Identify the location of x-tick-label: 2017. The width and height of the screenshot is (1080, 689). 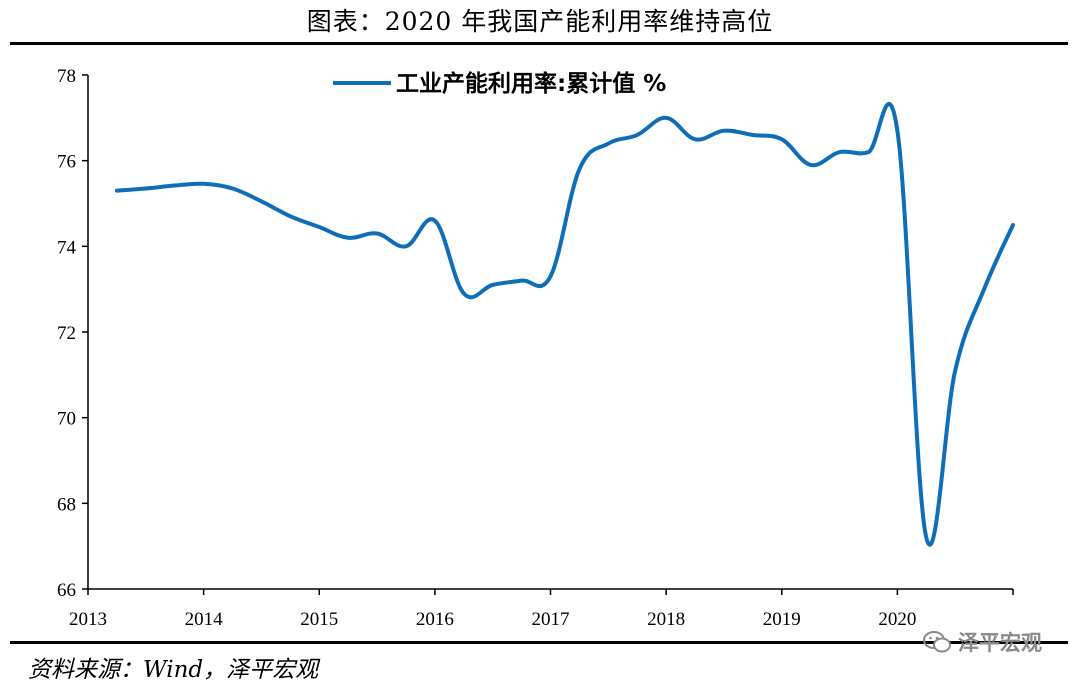
(551, 619).